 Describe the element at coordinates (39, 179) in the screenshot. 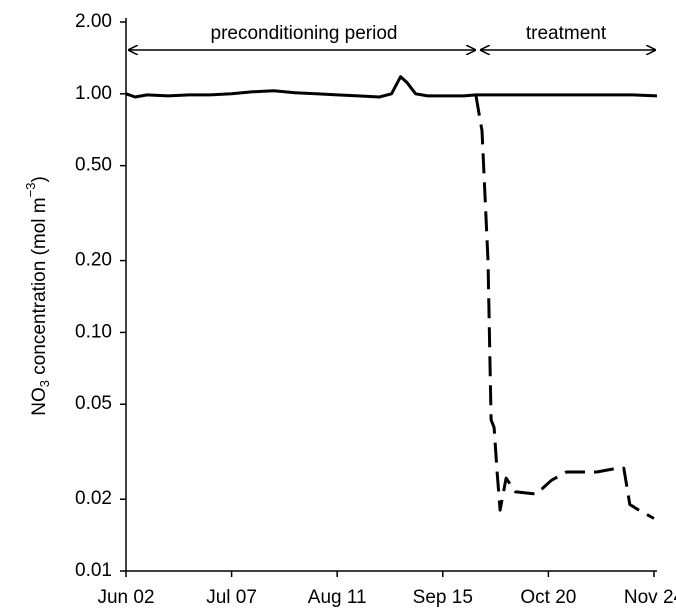

I see `y-label-part: )` at that location.